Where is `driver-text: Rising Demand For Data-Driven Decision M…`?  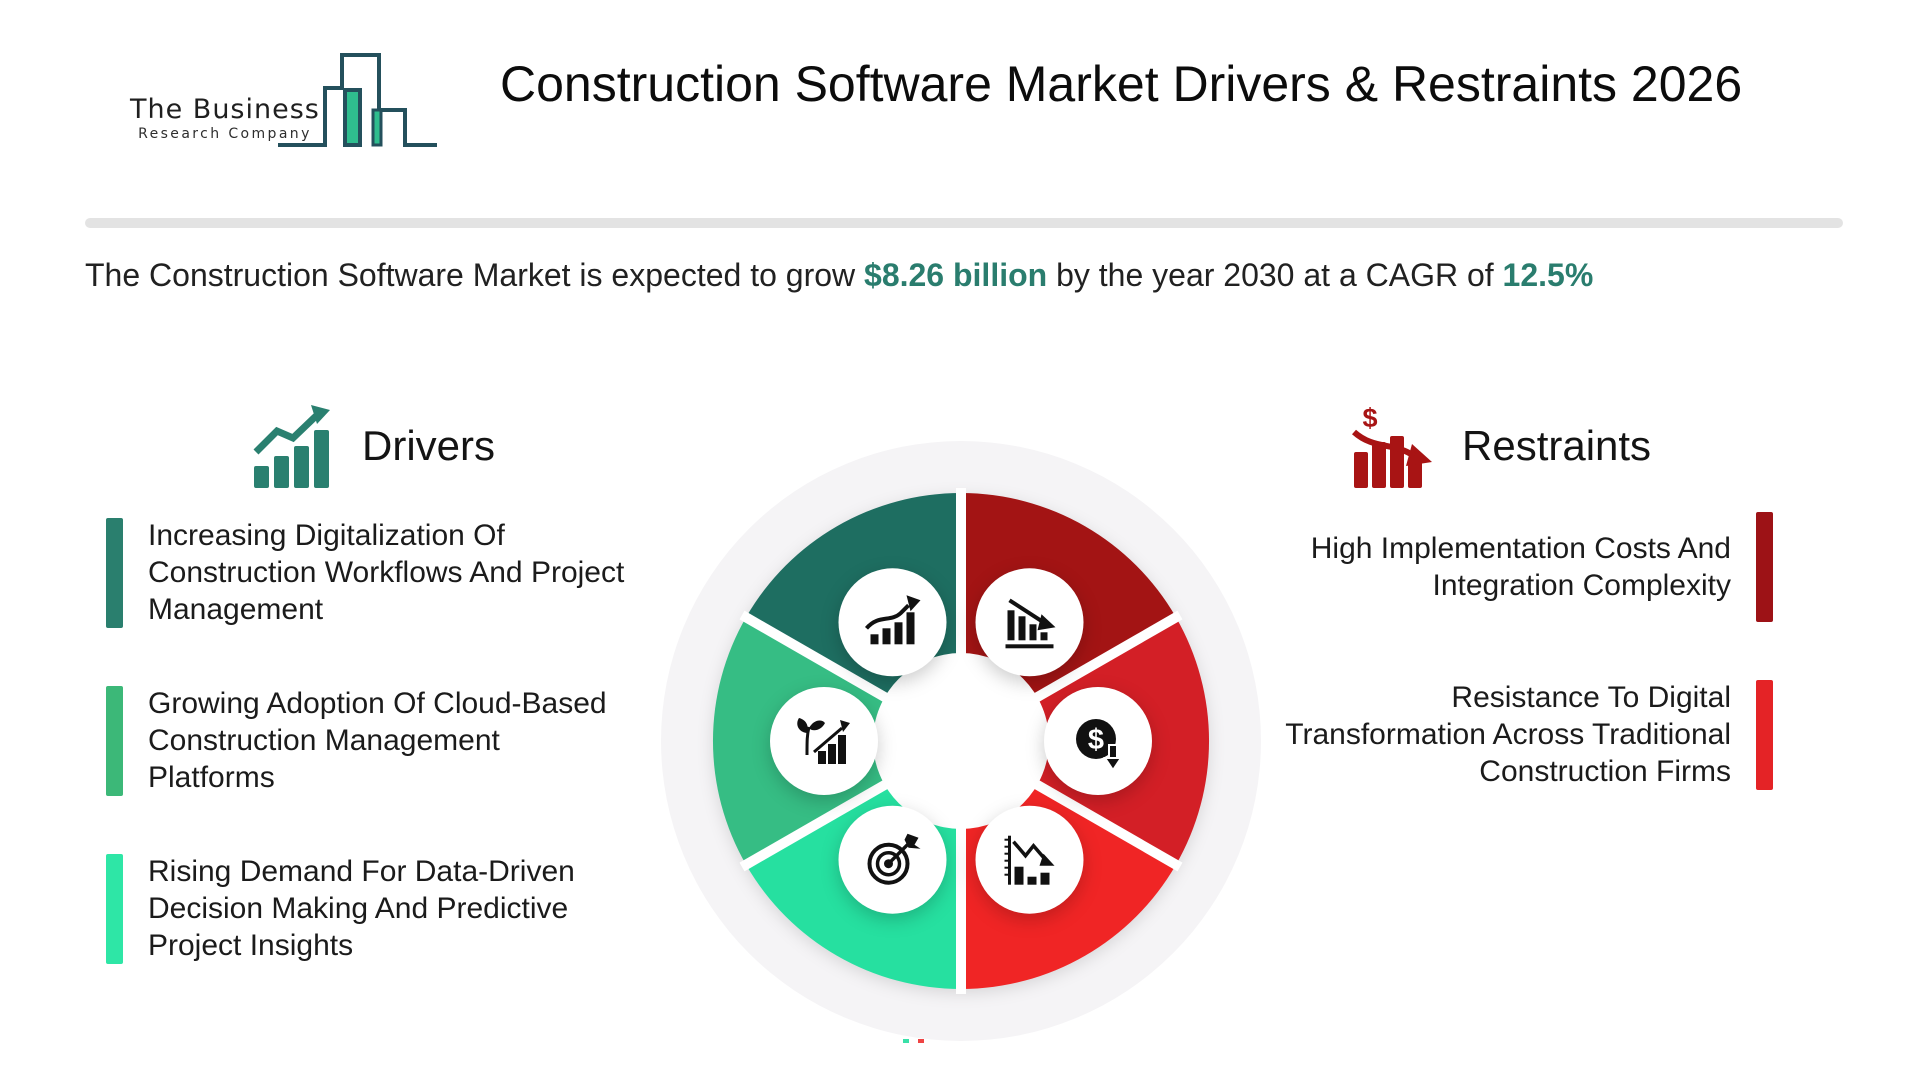
driver-text: Rising Demand For Data-Driven Decision M… is located at coordinates (361, 908).